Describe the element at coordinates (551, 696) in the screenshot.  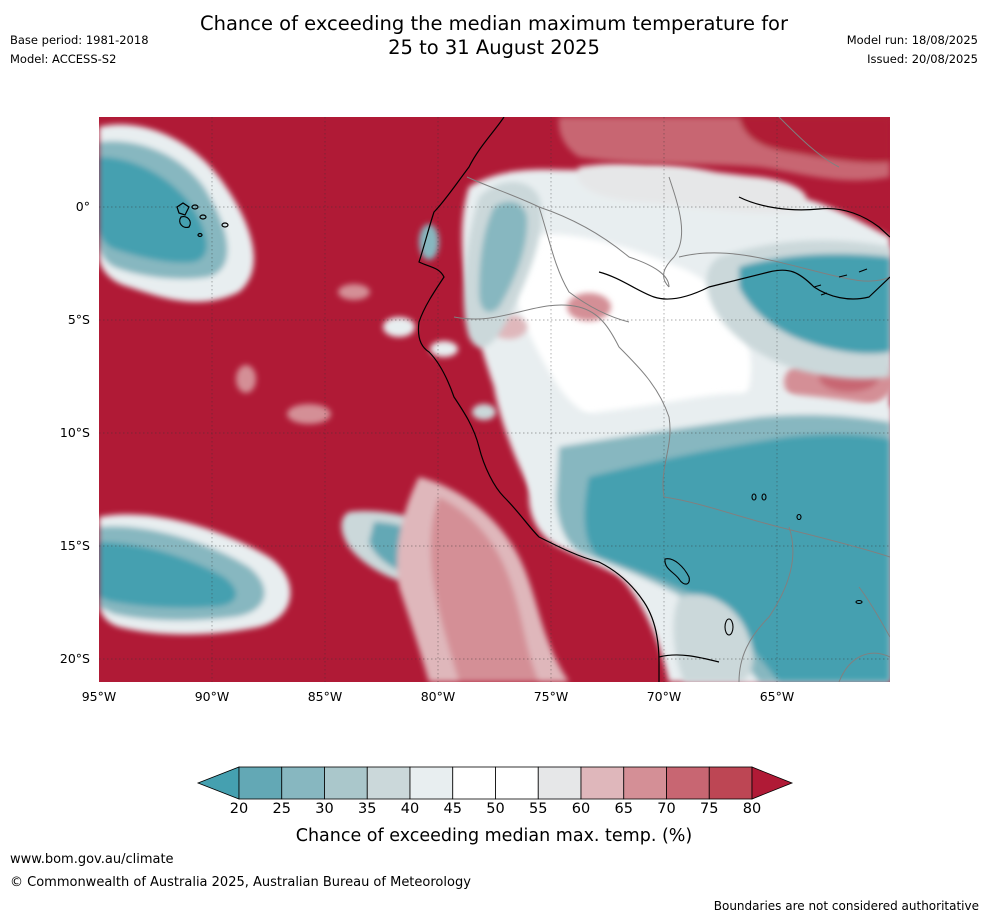
I see `lon-label-75w: 75°W` at that location.